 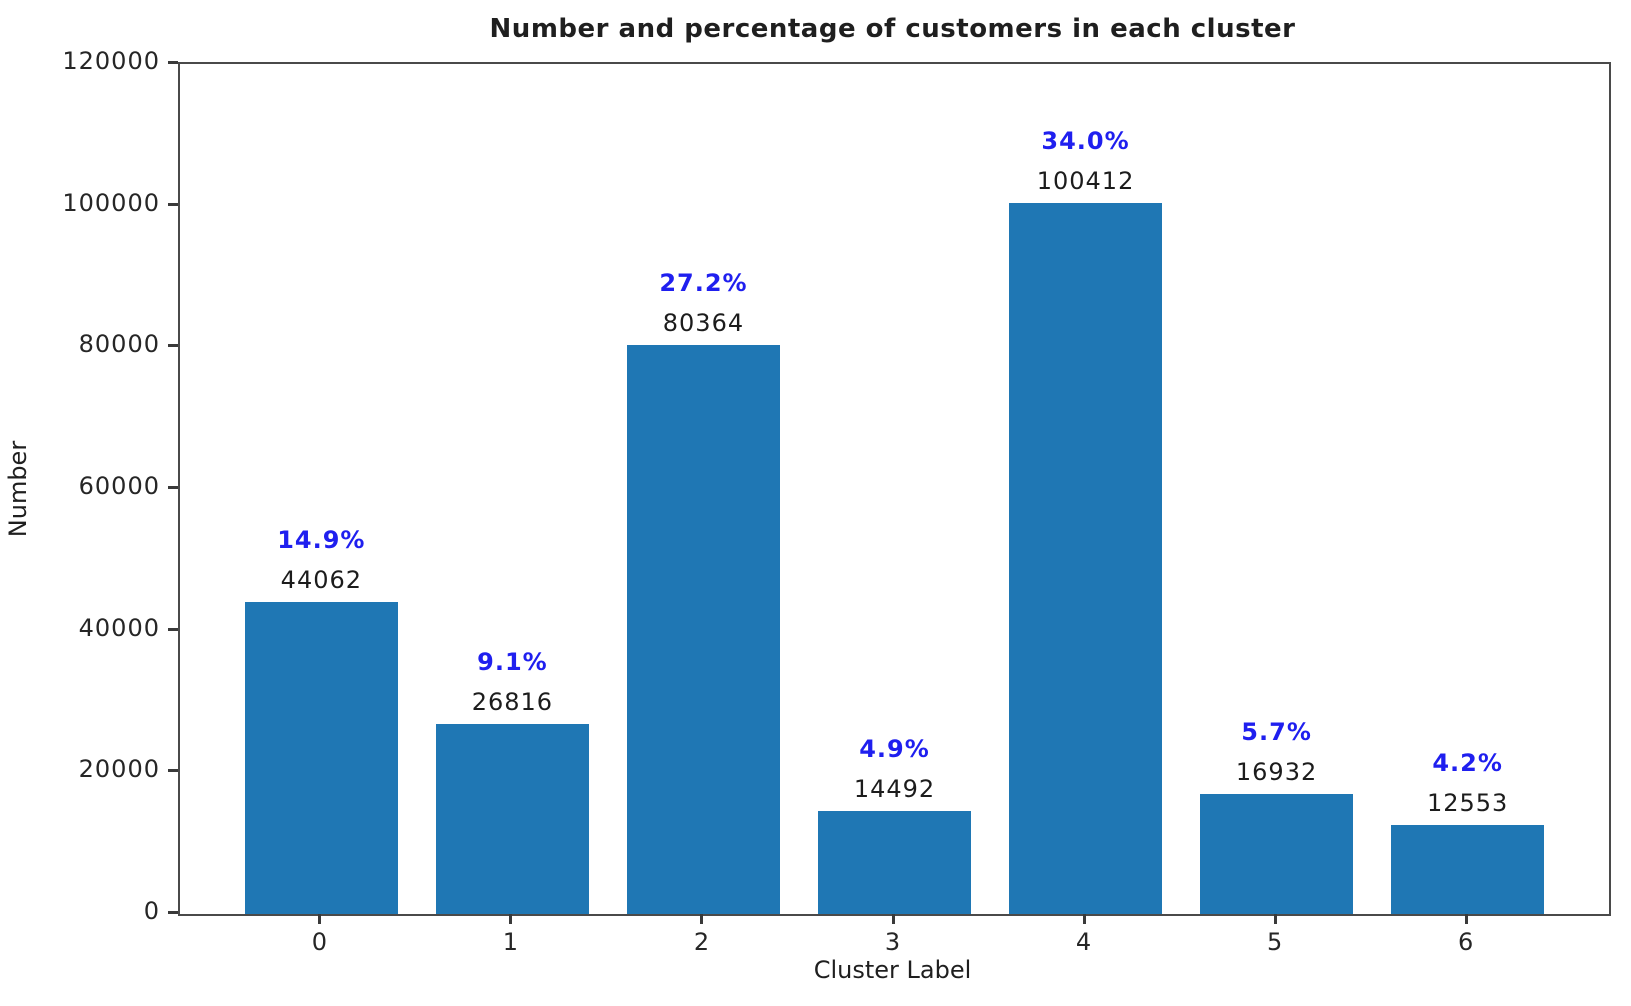 I want to click on y-tick-label: 100000, so click(x=111, y=202).